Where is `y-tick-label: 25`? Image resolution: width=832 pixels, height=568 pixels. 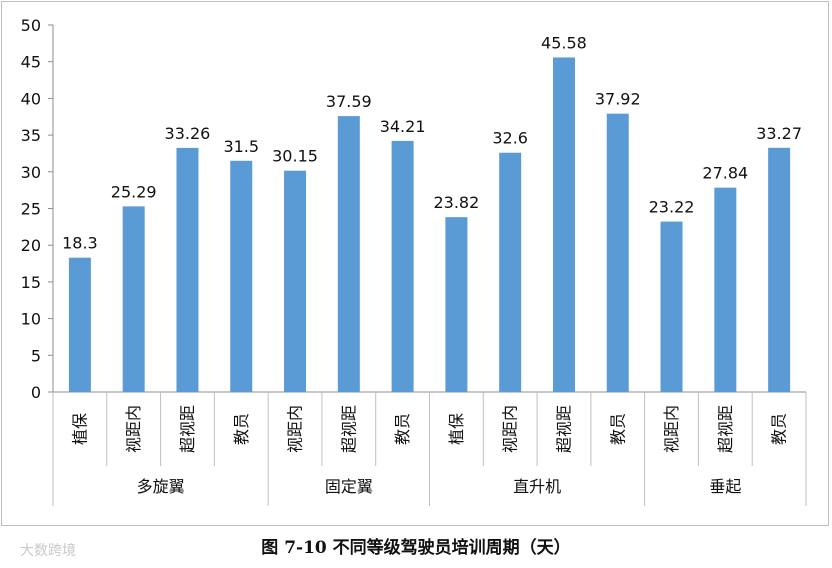
y-tick-label: 25 is located at coordinates (31, 209).